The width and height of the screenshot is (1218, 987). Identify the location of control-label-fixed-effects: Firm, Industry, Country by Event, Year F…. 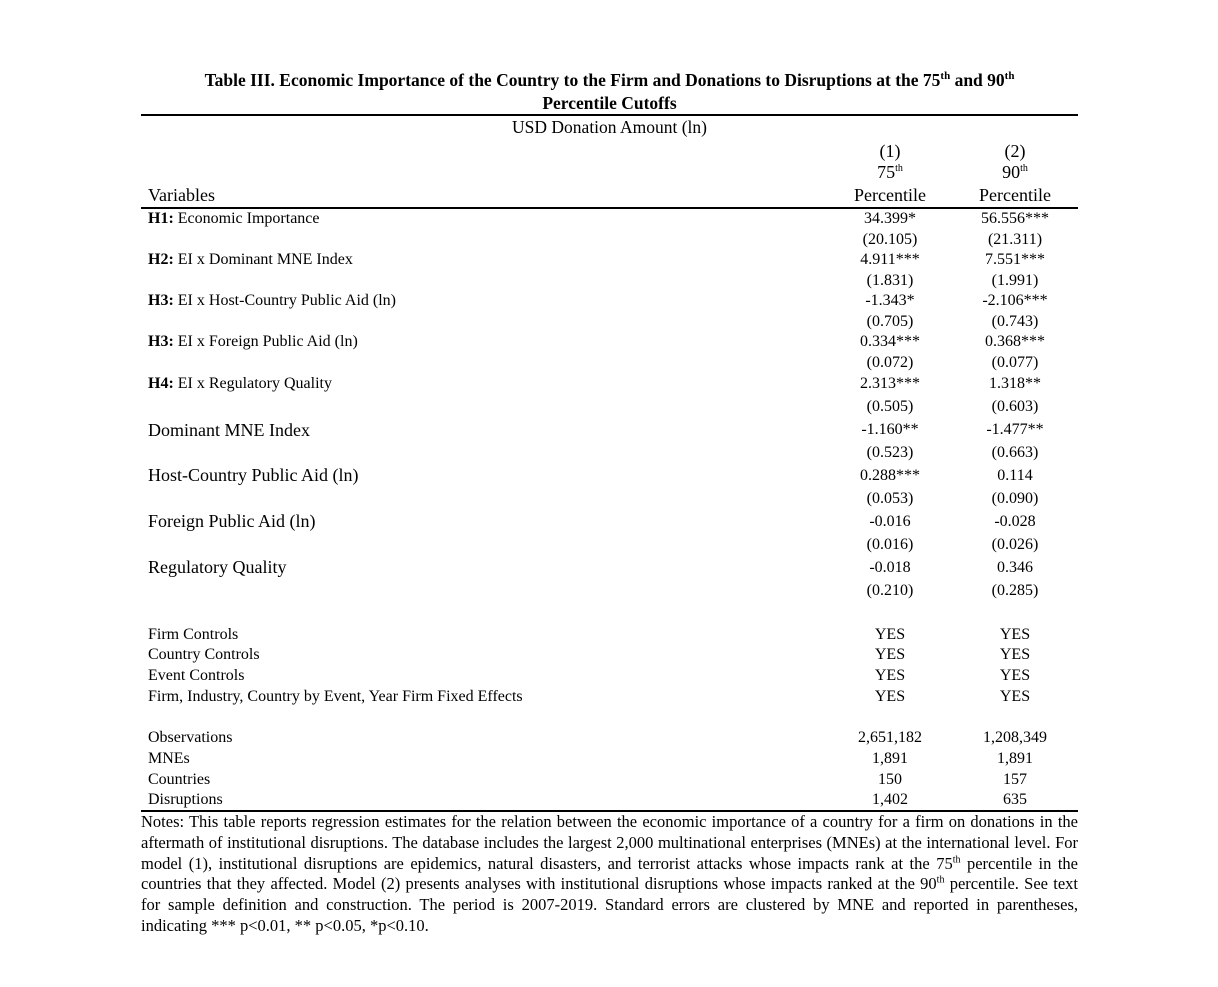
(335, 696).